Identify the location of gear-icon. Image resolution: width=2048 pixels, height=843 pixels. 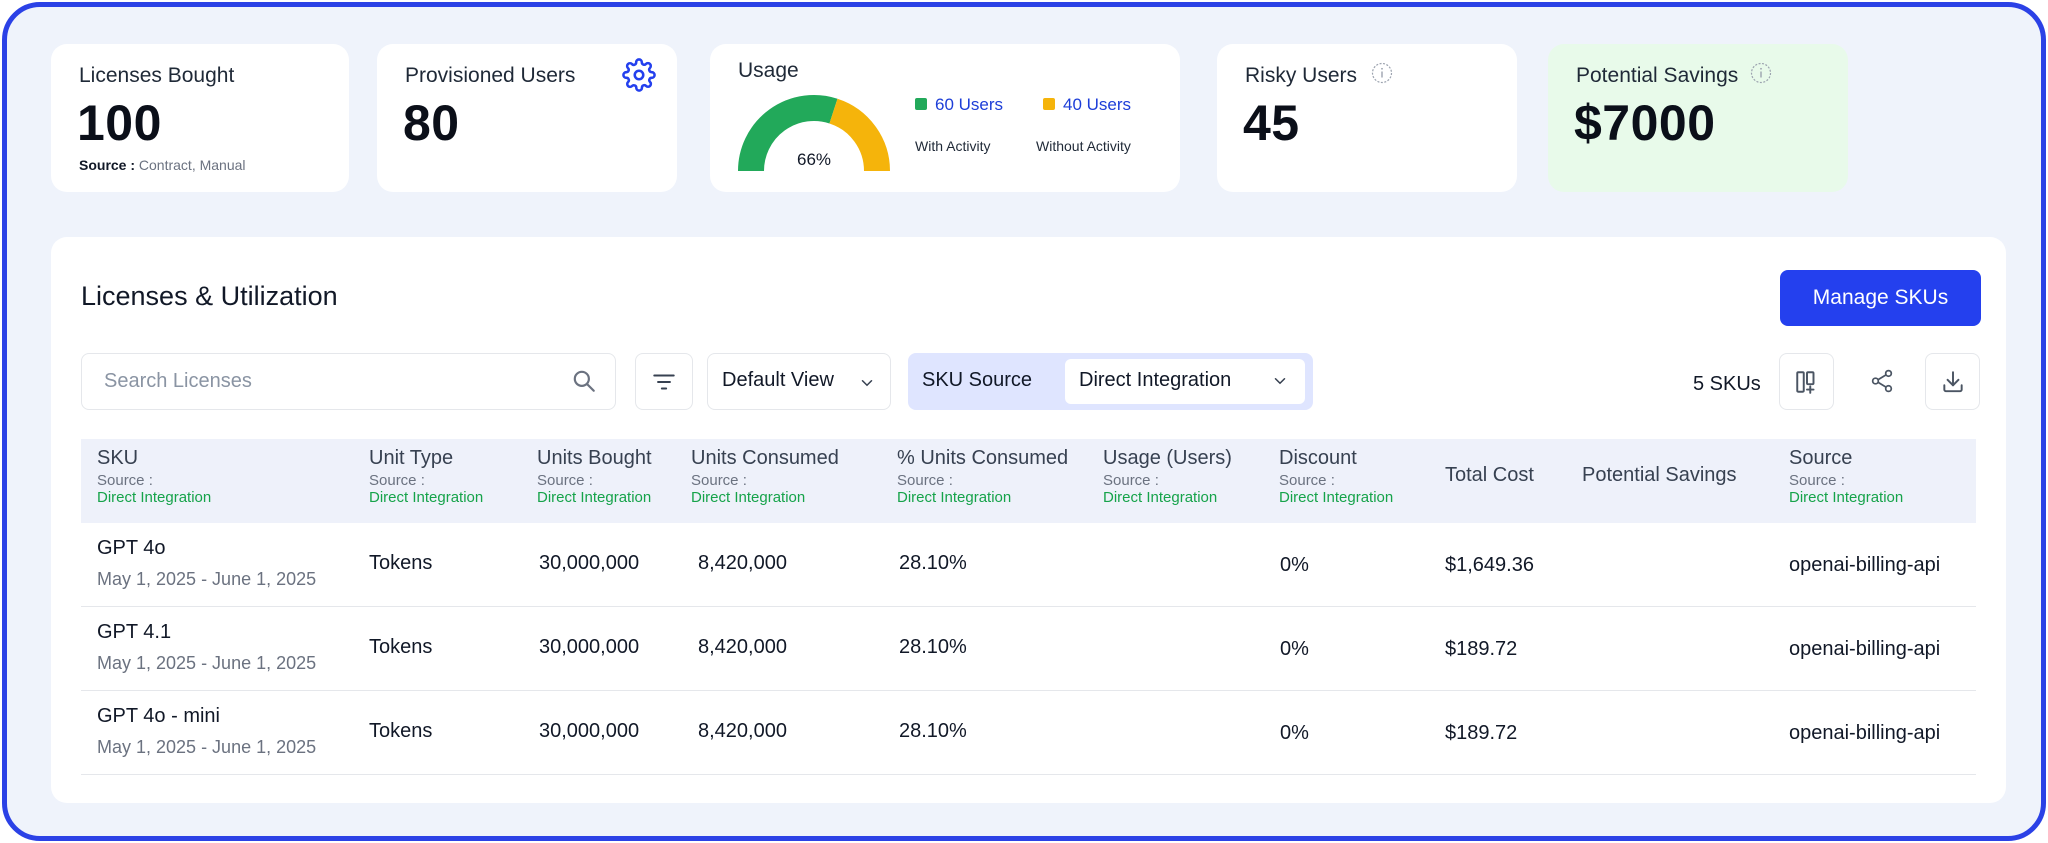
(639, 75).